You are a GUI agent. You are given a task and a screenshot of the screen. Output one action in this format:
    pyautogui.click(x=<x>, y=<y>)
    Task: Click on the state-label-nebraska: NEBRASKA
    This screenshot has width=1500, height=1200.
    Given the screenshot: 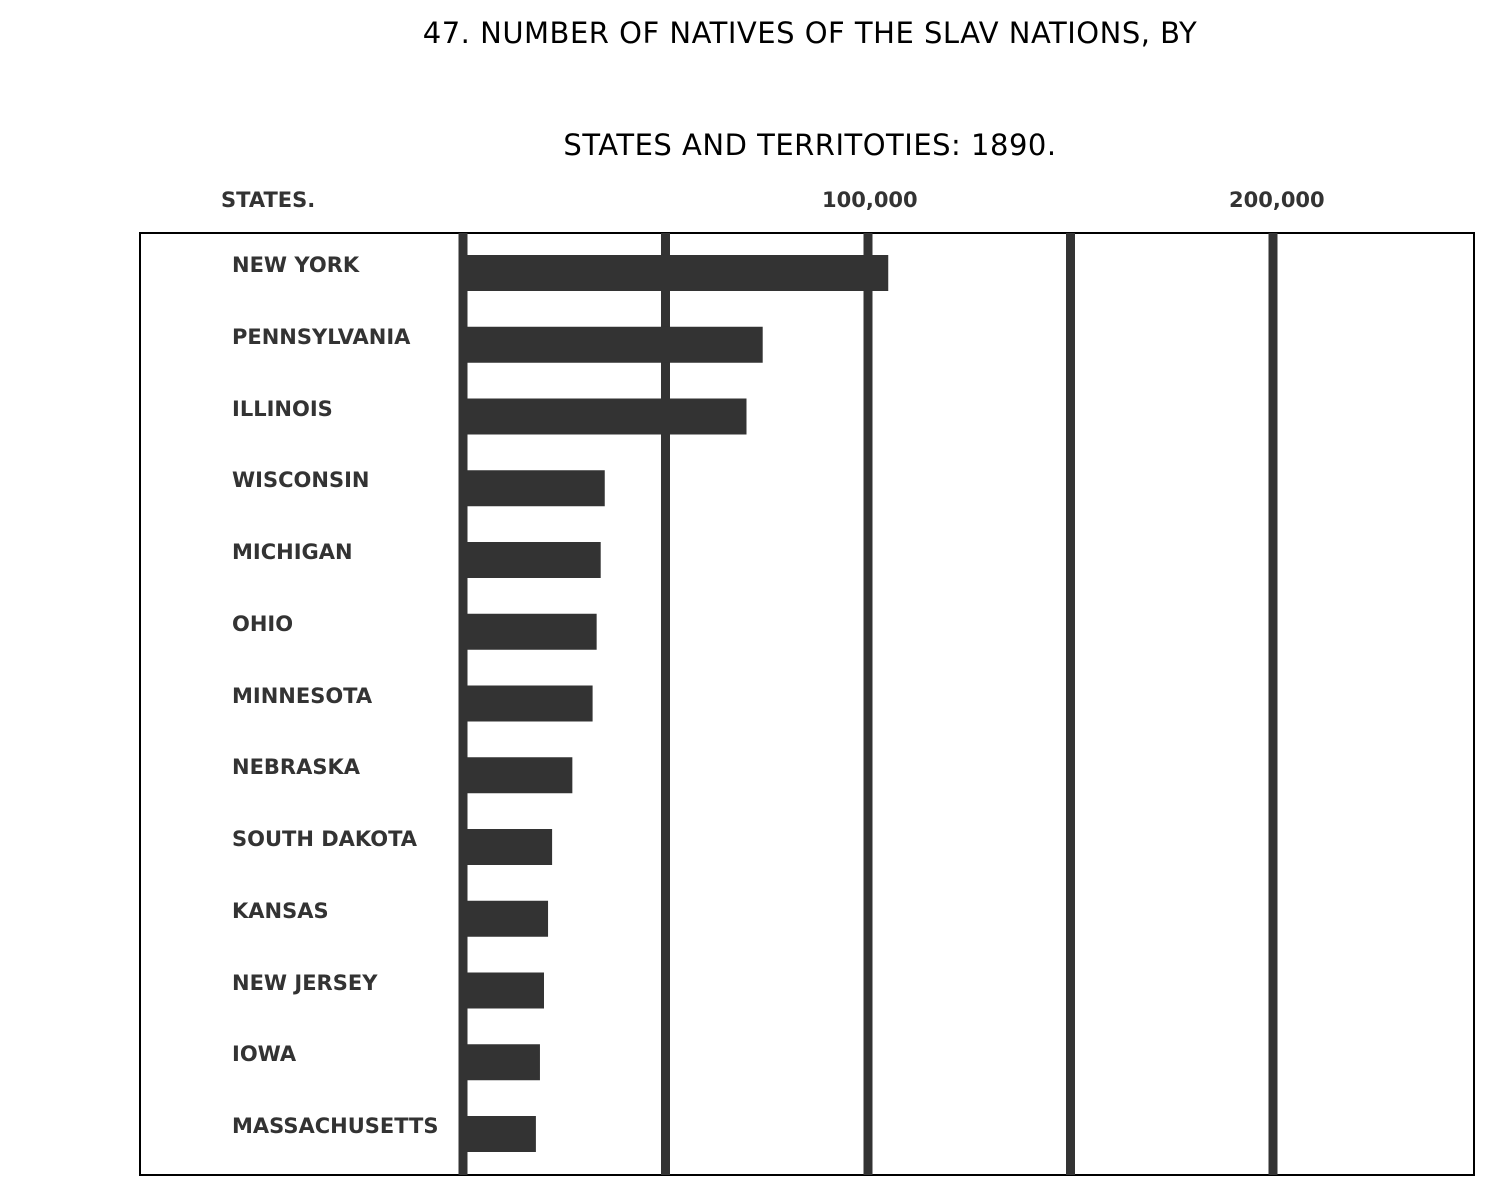 What is the action you would take?
    pyautogui.click(x=296, y=767)
    